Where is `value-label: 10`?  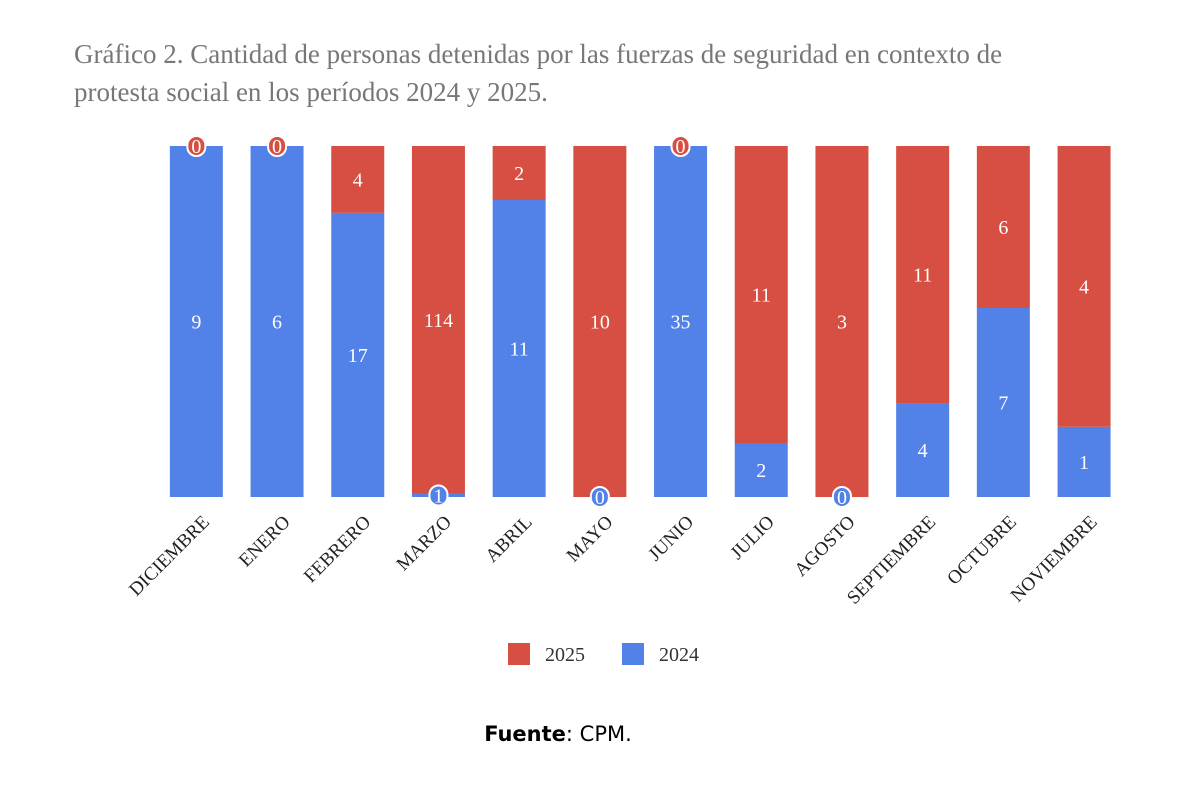
value-label: 10 is located at coordinates (600, 323).